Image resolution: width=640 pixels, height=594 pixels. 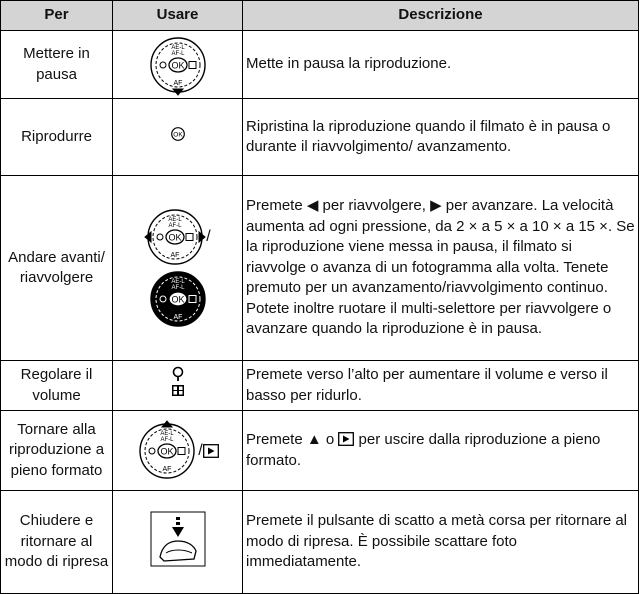 I want to click on per-cell: Chiudere e ritornare al modo di ripresa, so click(x=56, y=542).